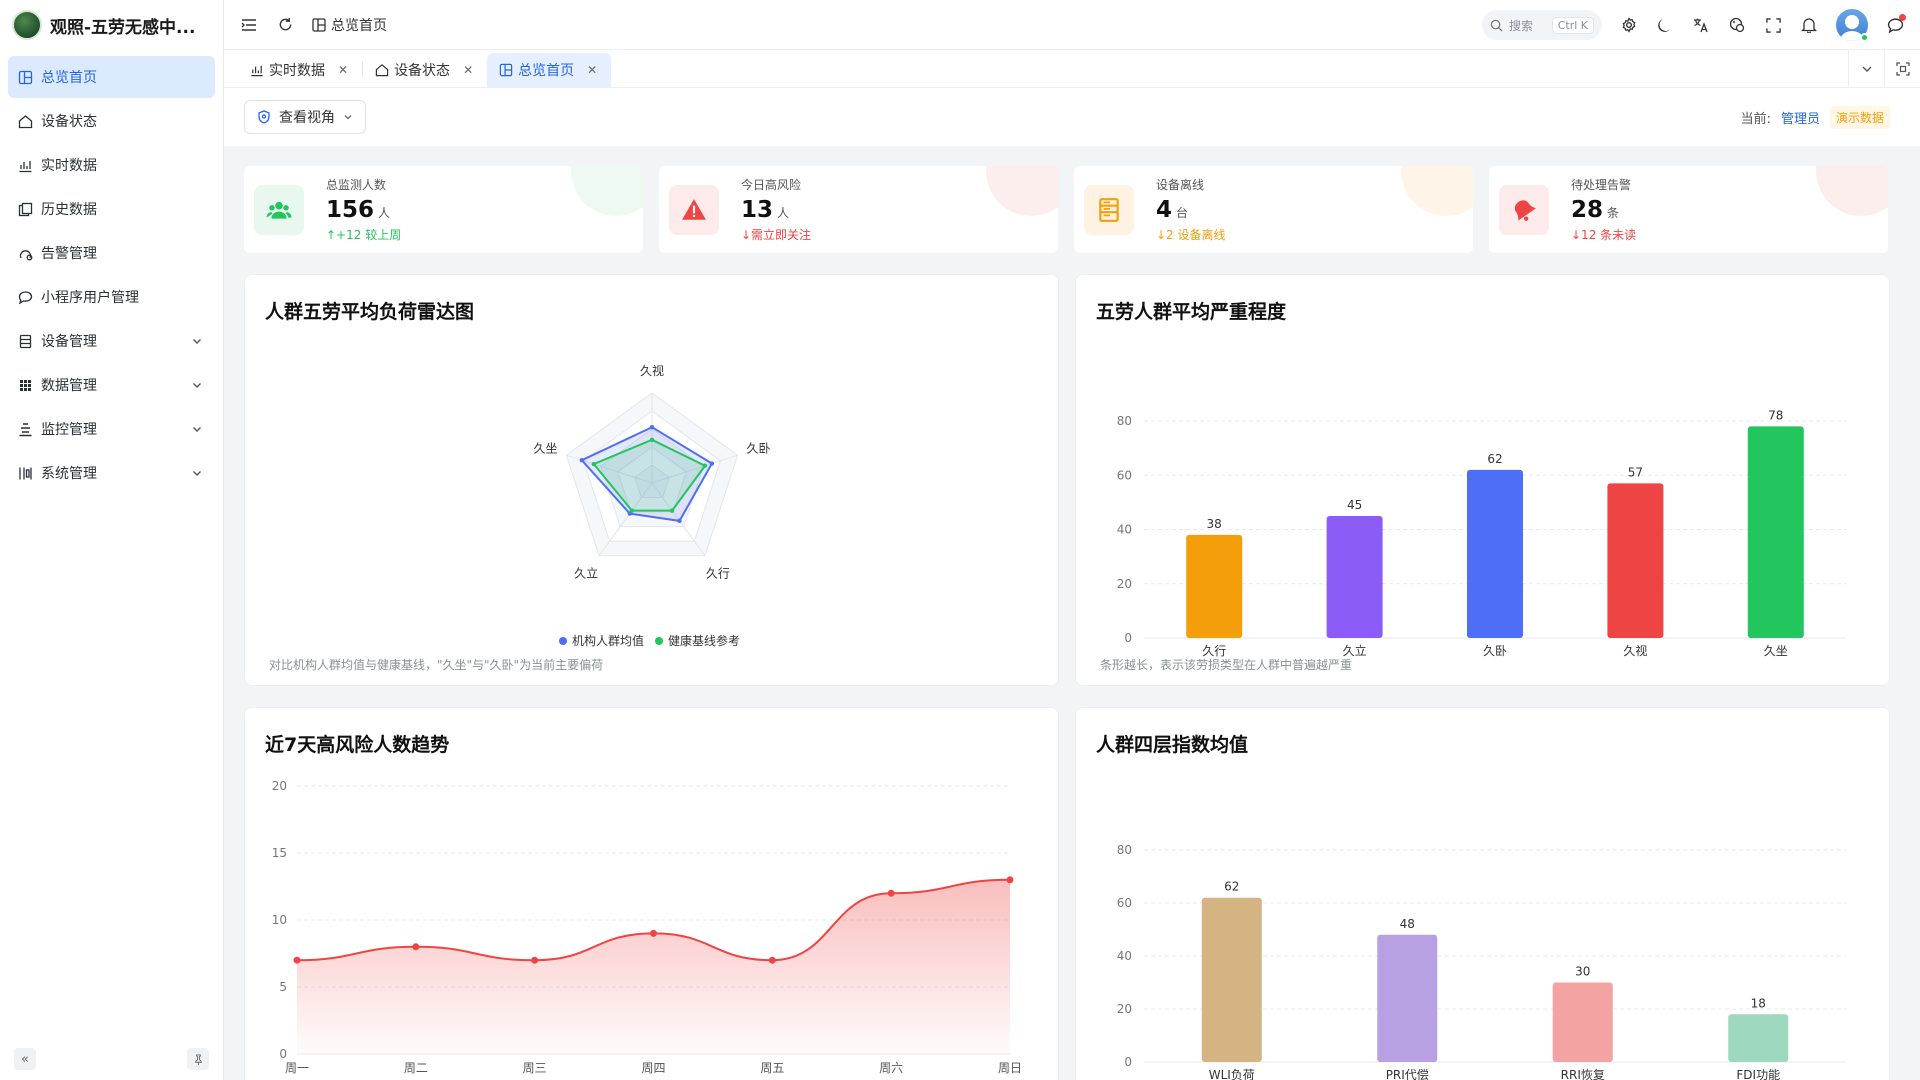  I want to click on index-title: 人群四层指数均值, so click(1172, 745).